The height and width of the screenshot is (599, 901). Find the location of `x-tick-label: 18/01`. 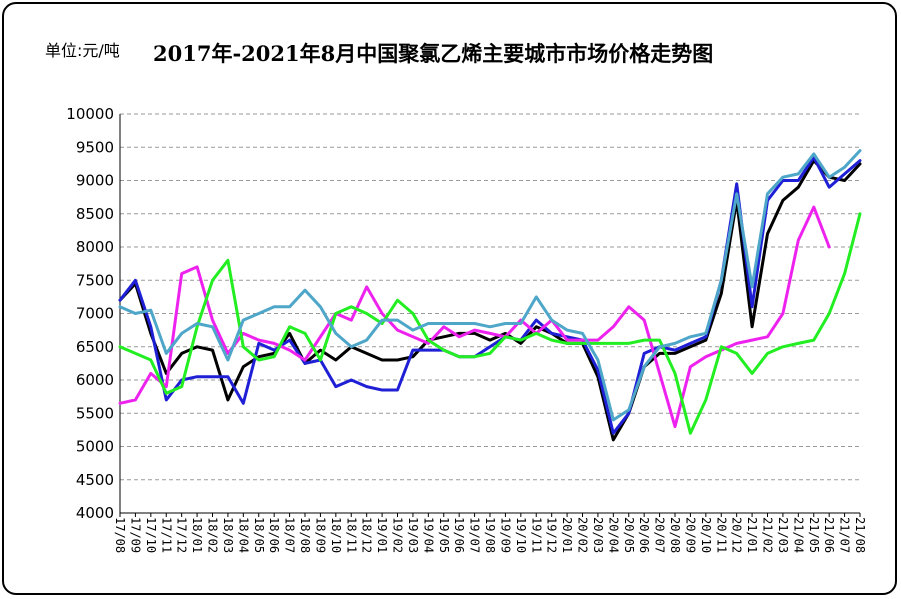

x-tick-label: 18/01 is located at coordinates (197, 535).